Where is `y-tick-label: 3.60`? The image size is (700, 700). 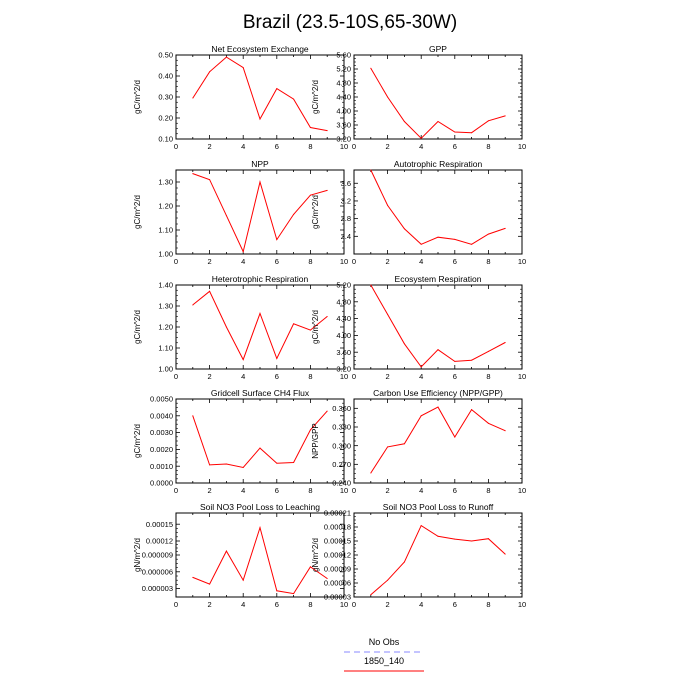
y-tick-label: 3.60 is located at coordinates (343, 125).